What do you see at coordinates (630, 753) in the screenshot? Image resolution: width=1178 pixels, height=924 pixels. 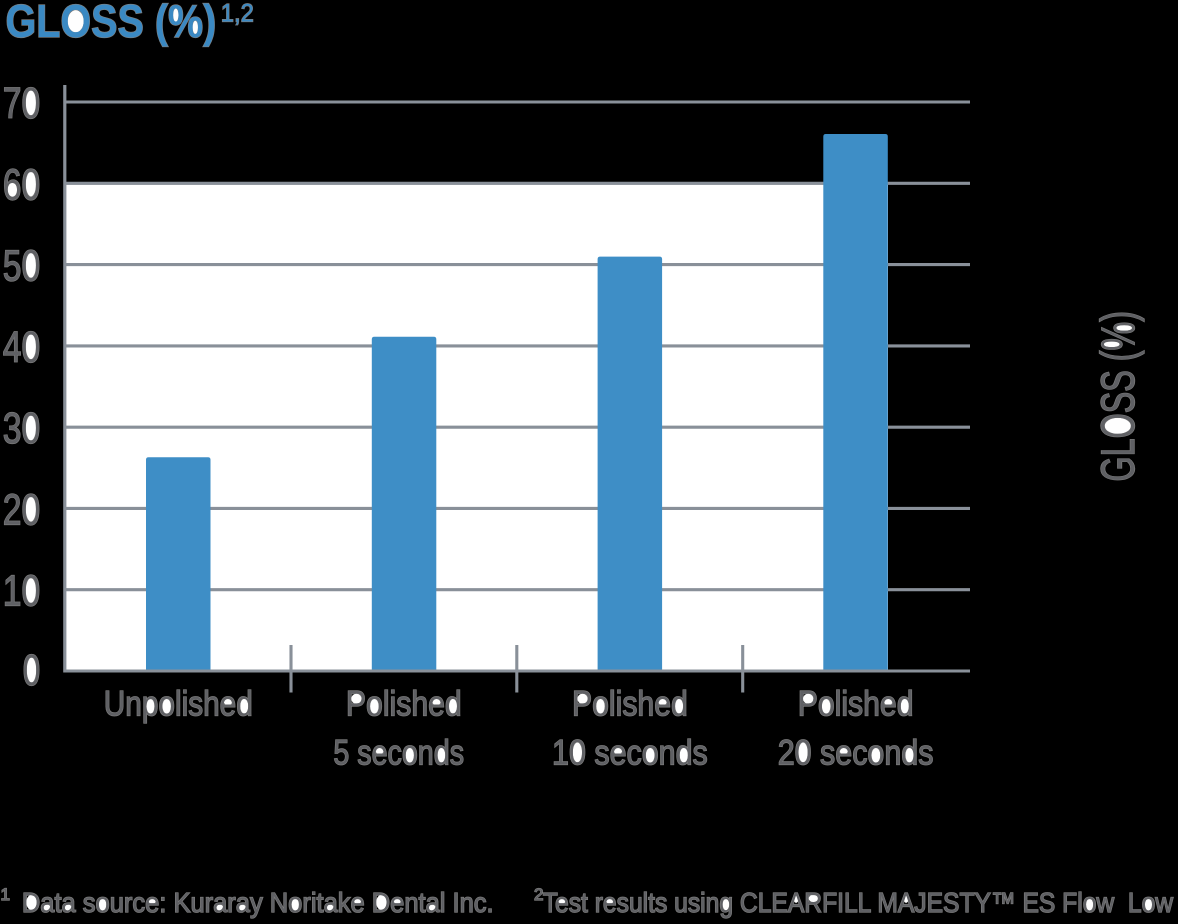 I see `svg-text: 10 seconds` at bounding box center [630, 753].